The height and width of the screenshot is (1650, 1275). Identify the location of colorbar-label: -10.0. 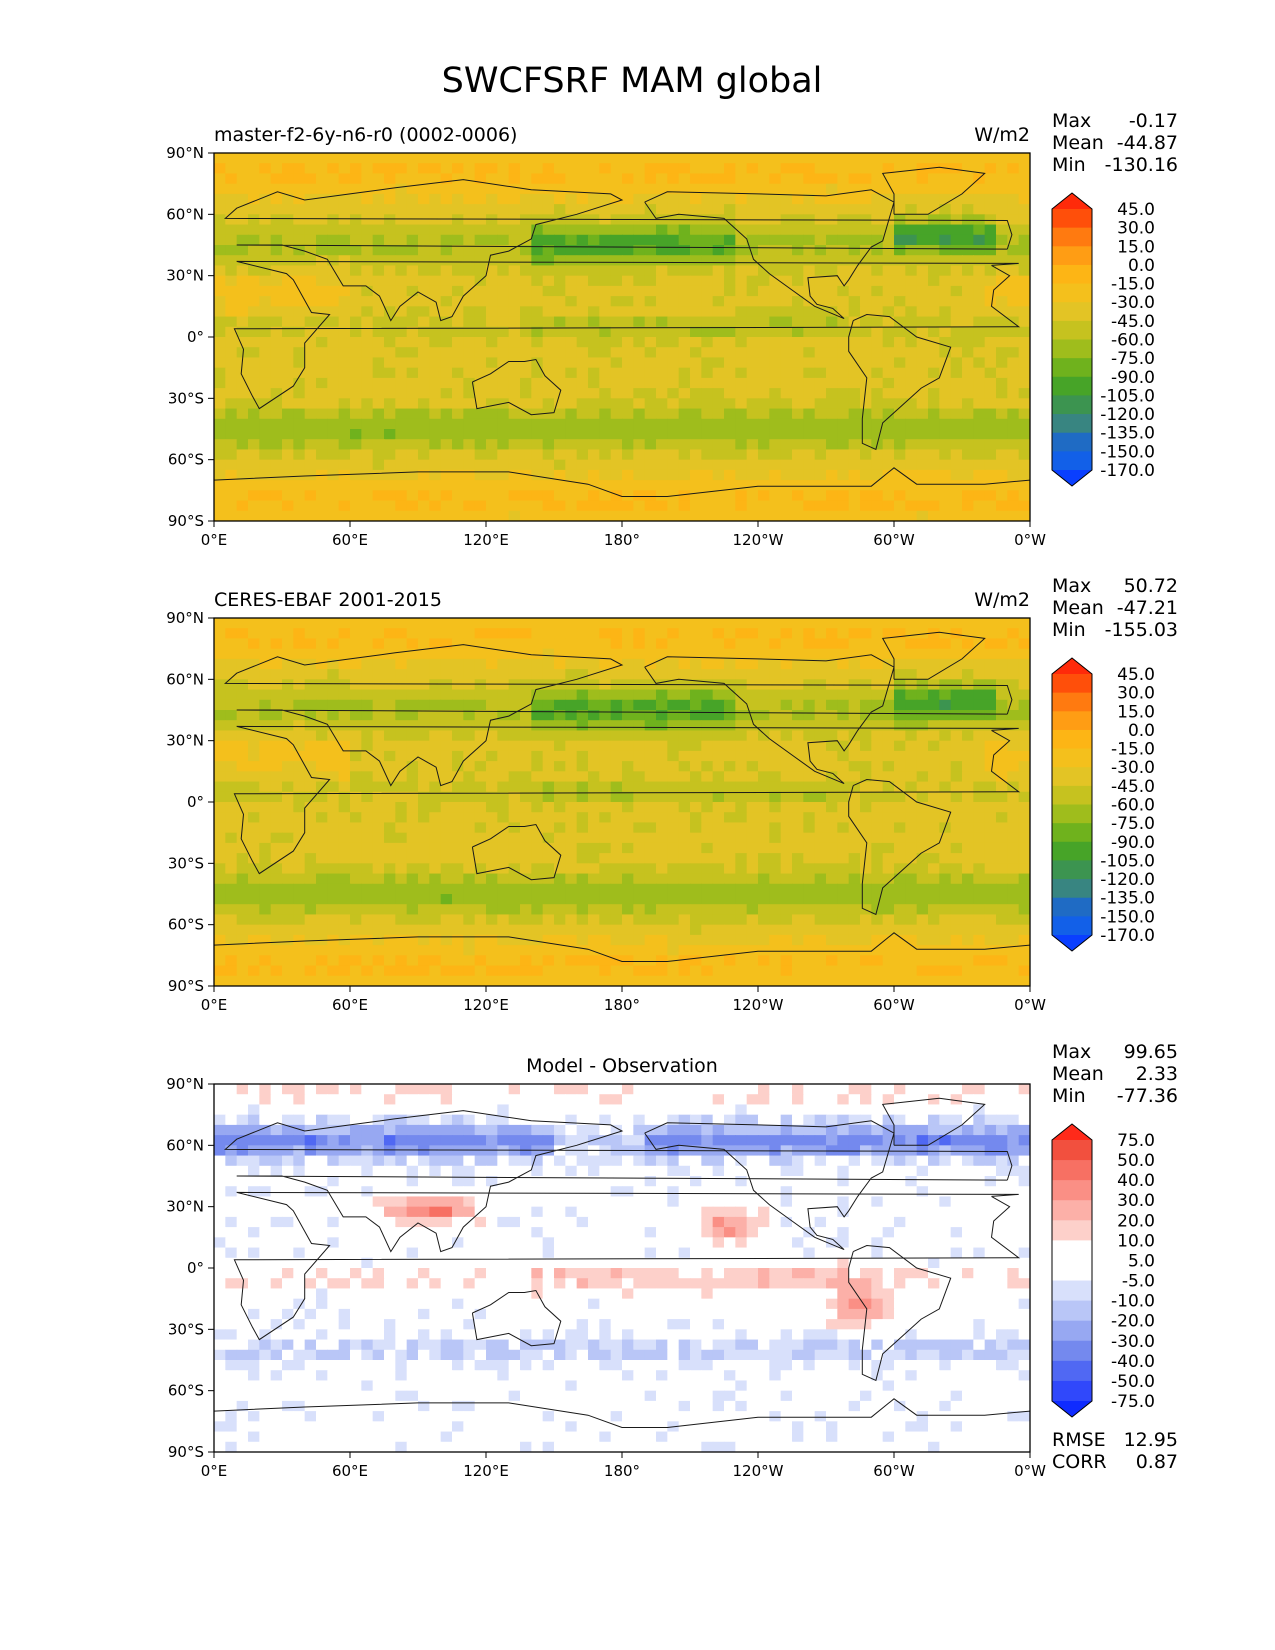
(1133, 1302).